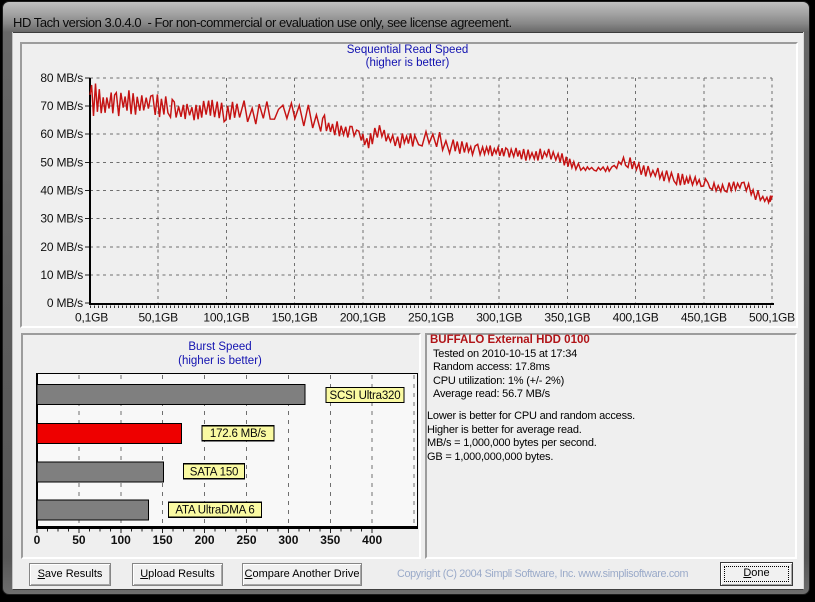 Image resolution: width=815 pixels, height=602 pixels. I want to click on svg-text: ATA UltraDMA 6, so click(214, 511).